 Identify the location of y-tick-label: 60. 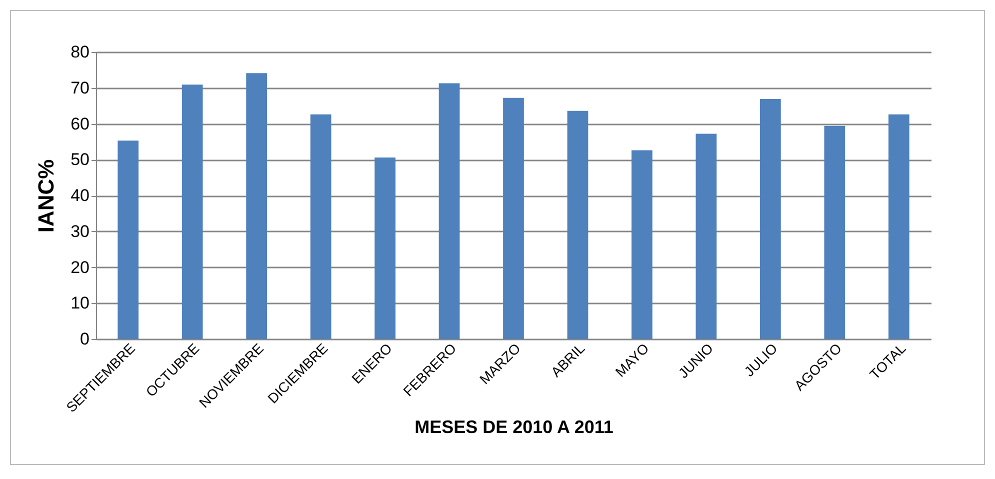
(80, 124).